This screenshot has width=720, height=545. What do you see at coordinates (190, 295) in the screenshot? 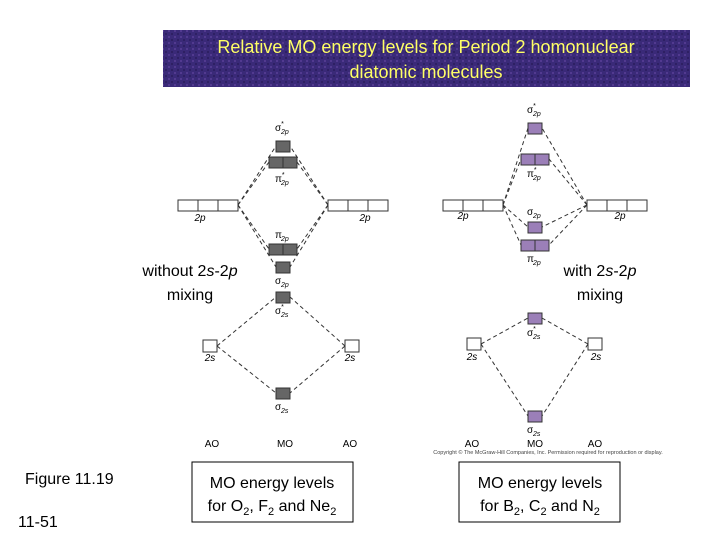
I see `side-label: mixing` at bounding box center [190, 295].